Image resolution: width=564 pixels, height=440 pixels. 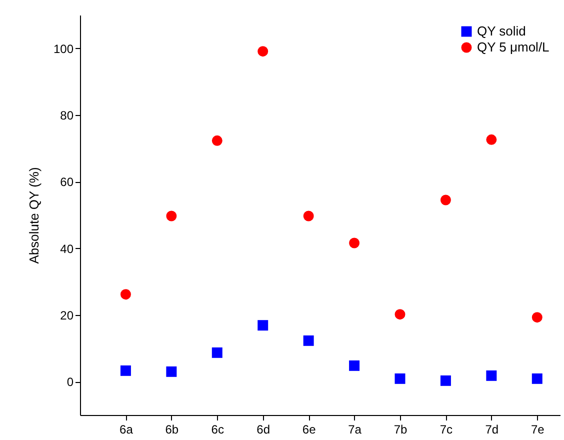 I want to click on y-tick-label: 40, so click(x=67, y=249).